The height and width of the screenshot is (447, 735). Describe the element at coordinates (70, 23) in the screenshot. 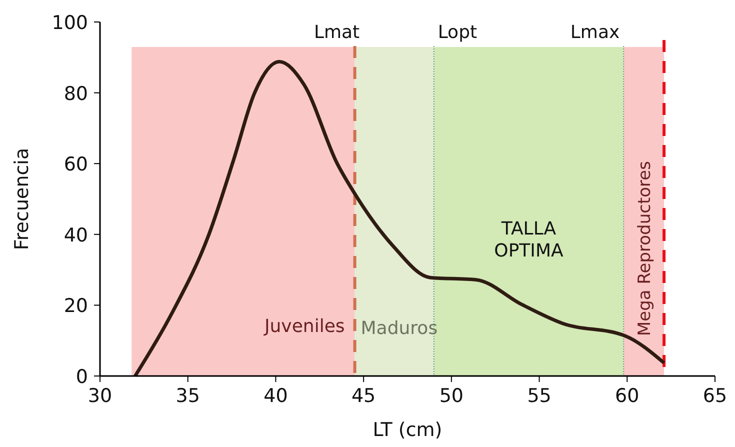

I see `y-tick-label: 100` at that location.